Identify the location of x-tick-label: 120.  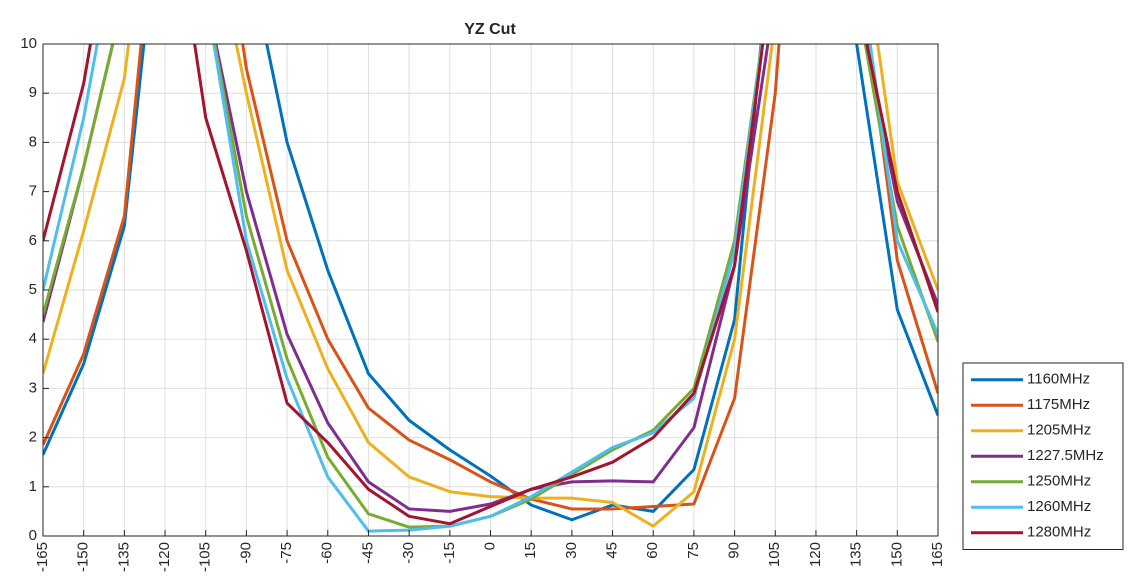
(815, 554).